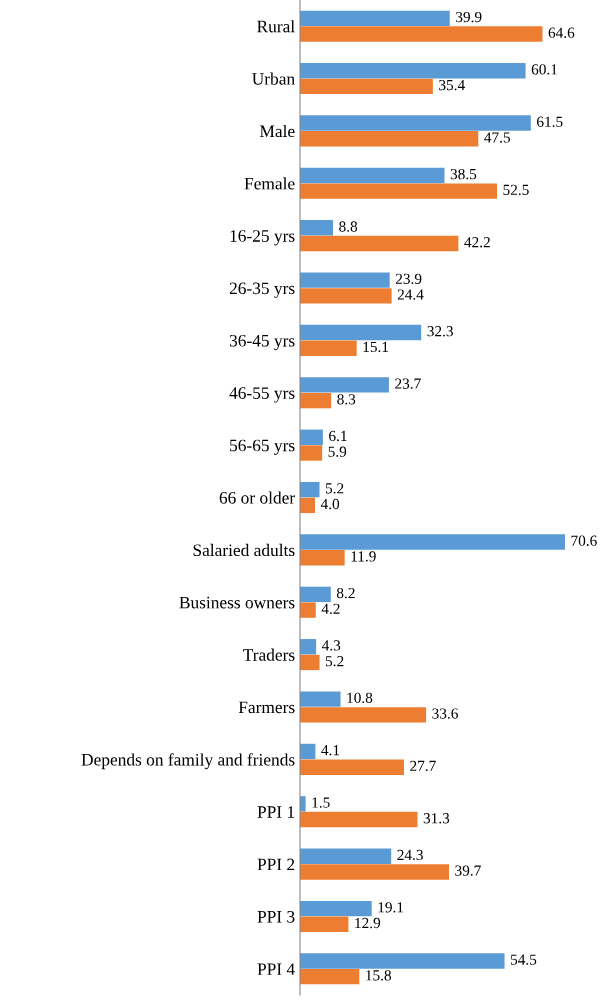  Describe the element at coordinates (276, 916) in the screenshot. I see `y-tick-label: PPI 3` at that location.